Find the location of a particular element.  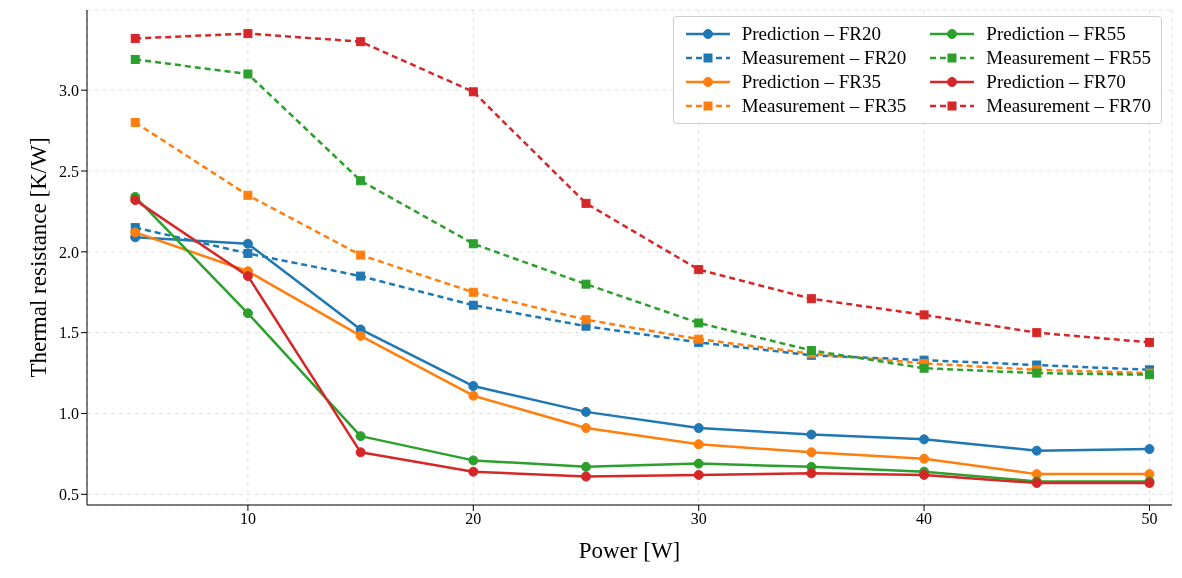

y-tick-label: 1.5 is located at coordinates (69, 333).